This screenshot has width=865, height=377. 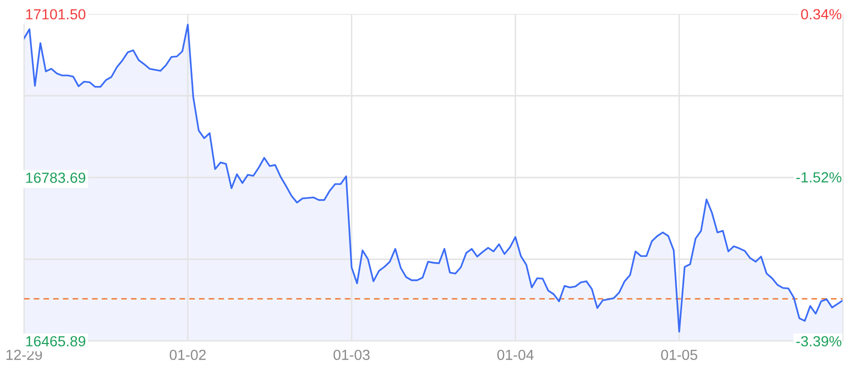 What do you see at coordinates (56, 14) in the screenshot?
I see `y-tick-label: 17101.50` at bounding box center [56, 14].